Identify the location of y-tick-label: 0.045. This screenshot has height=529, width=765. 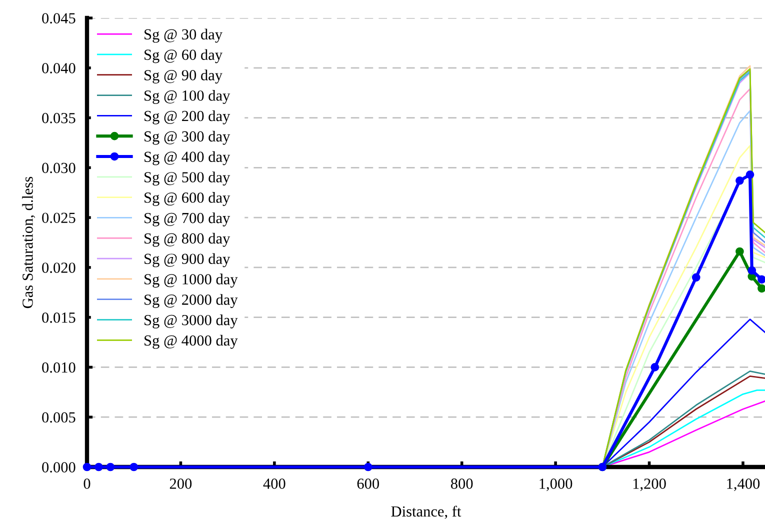
(59, 18).